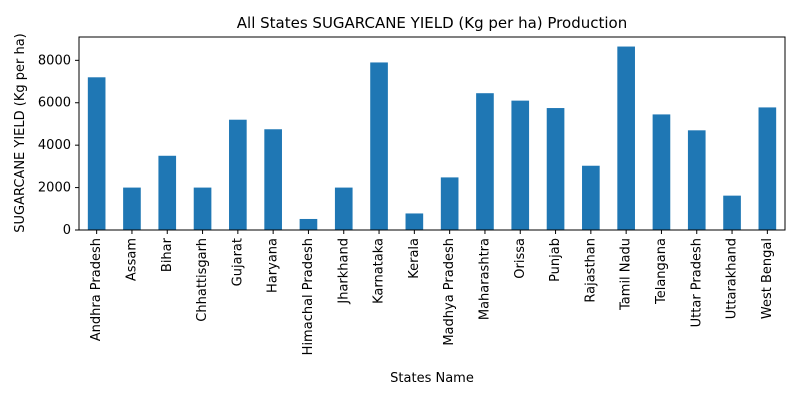  What do you see at coordinates (555, 169) in the screenshot?
I see `bar-punjab` at bounding box center [555, 169].